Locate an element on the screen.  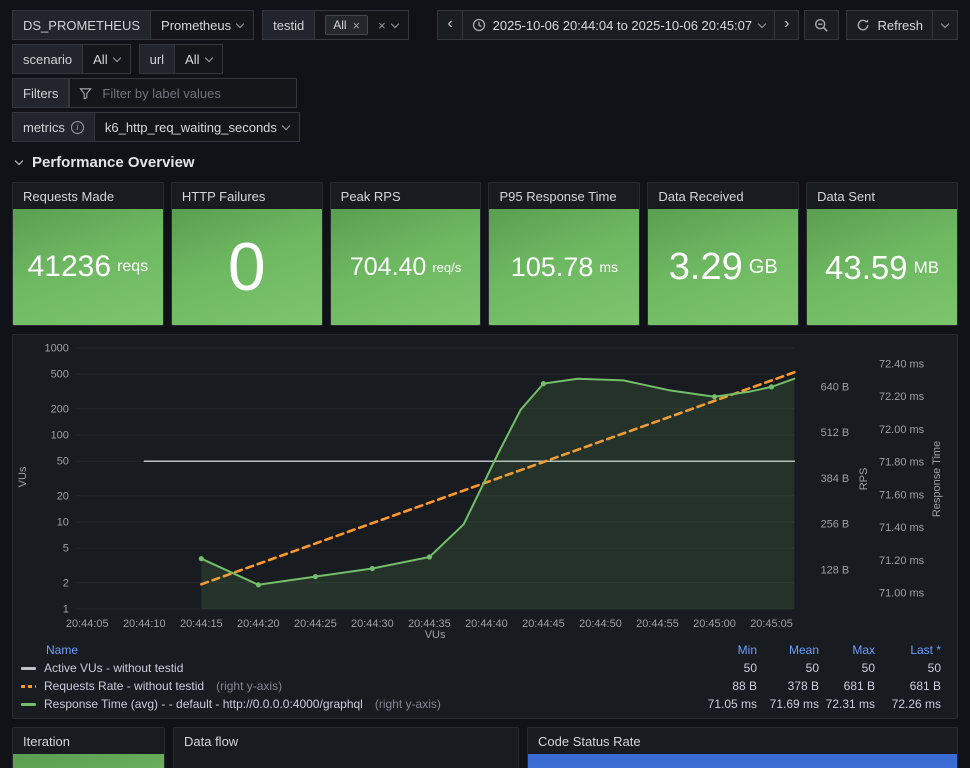
data-flow-panel: Data flow is located at coordinates (346, 747).